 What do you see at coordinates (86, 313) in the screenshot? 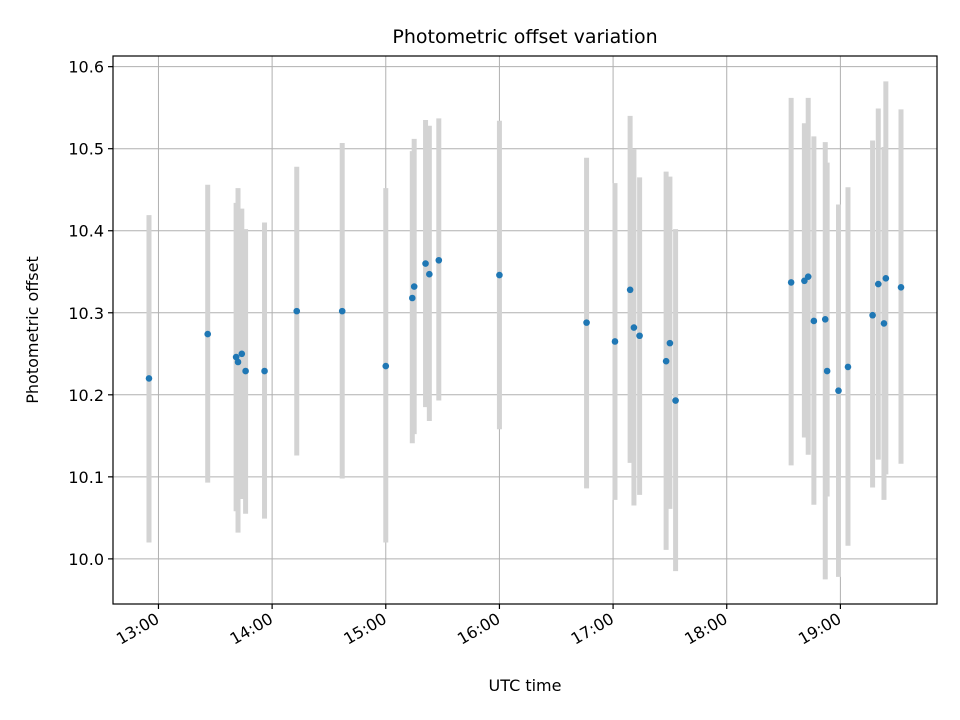
I see `y-tick-label: 10.3` at bounding box center [86, 313].